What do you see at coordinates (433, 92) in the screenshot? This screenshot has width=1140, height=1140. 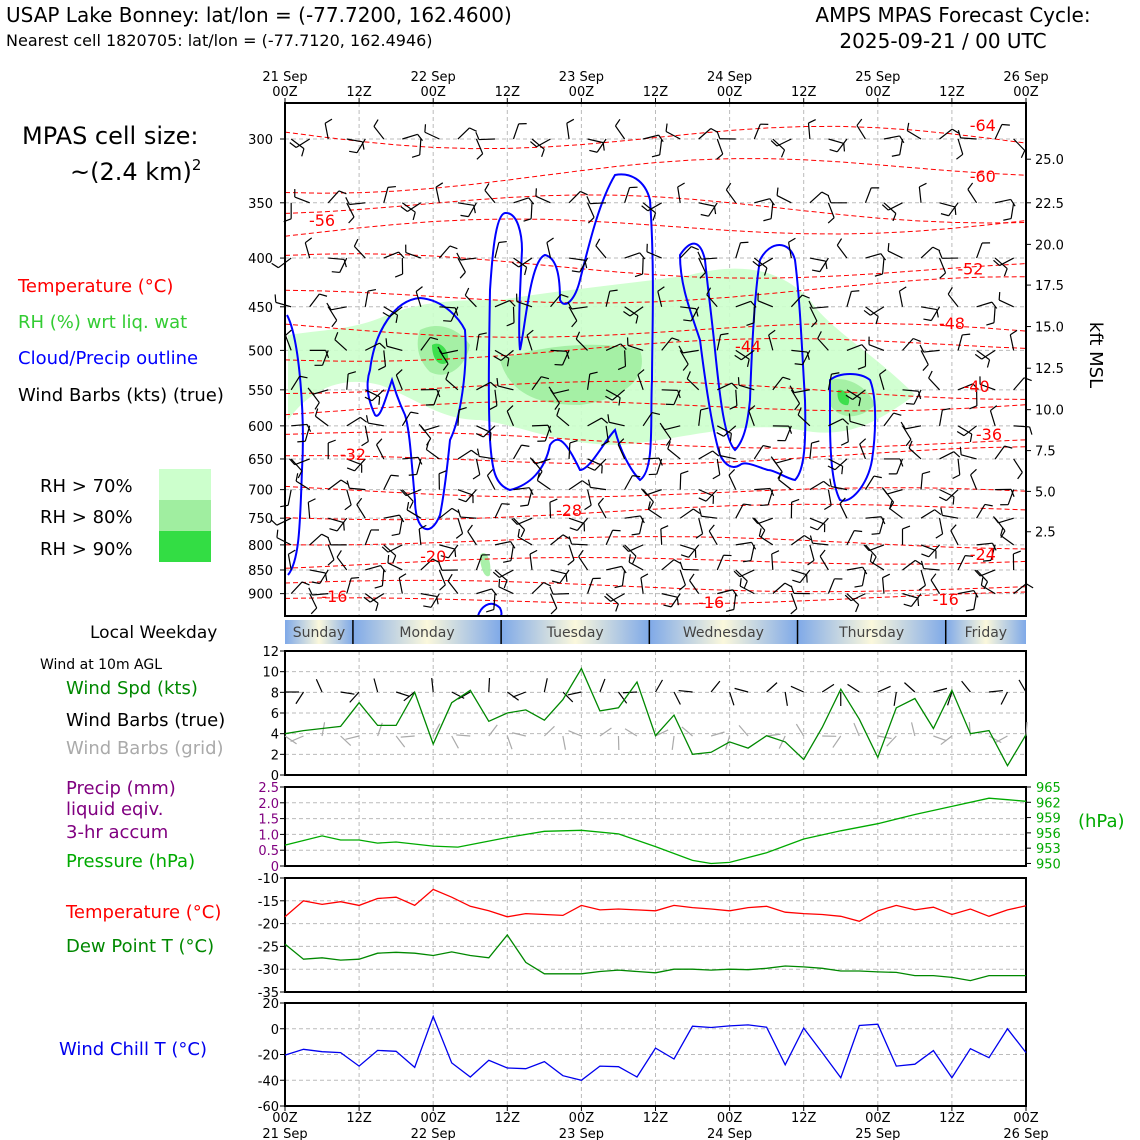 I see `top-tick-label-2: 00Z` at bounding box center [433, 92].